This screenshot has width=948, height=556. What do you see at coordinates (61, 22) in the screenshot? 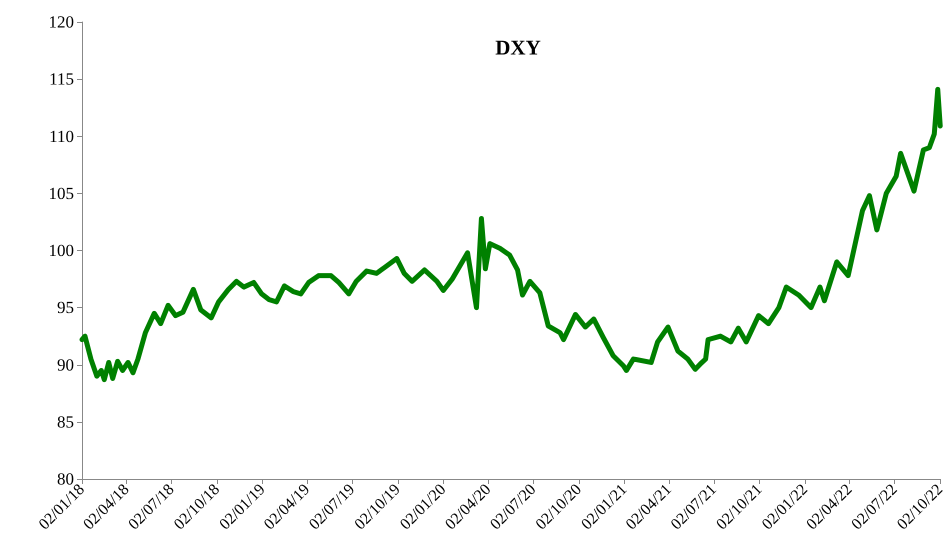
I see `y-tick-label: 120` at bounding box center [61, 22].